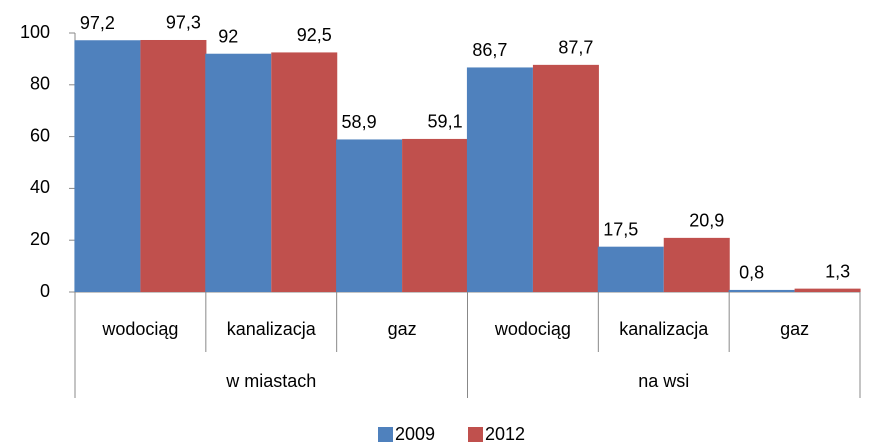 This screenshot has width=873, height=444. What do you see at coordinates (505, 434) in the screenshot?
I see `legend-label: 2012` at bounding box center [505, 434].